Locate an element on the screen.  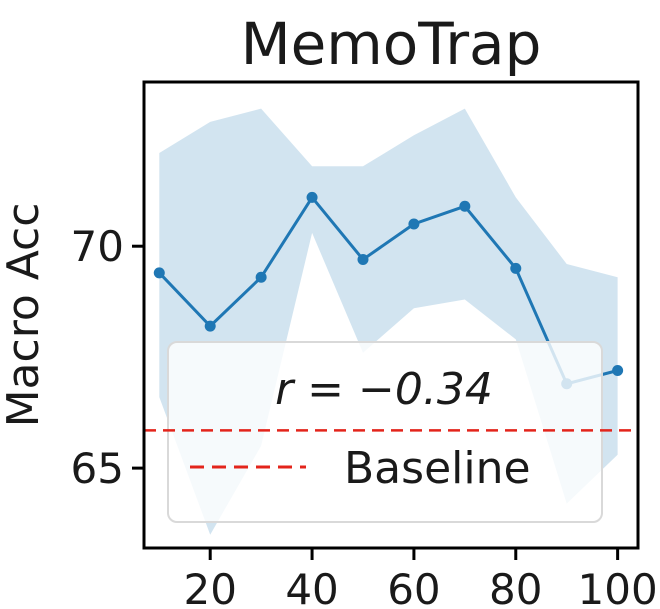
x-tick-label: 20 is located at coordinates (209, 587).